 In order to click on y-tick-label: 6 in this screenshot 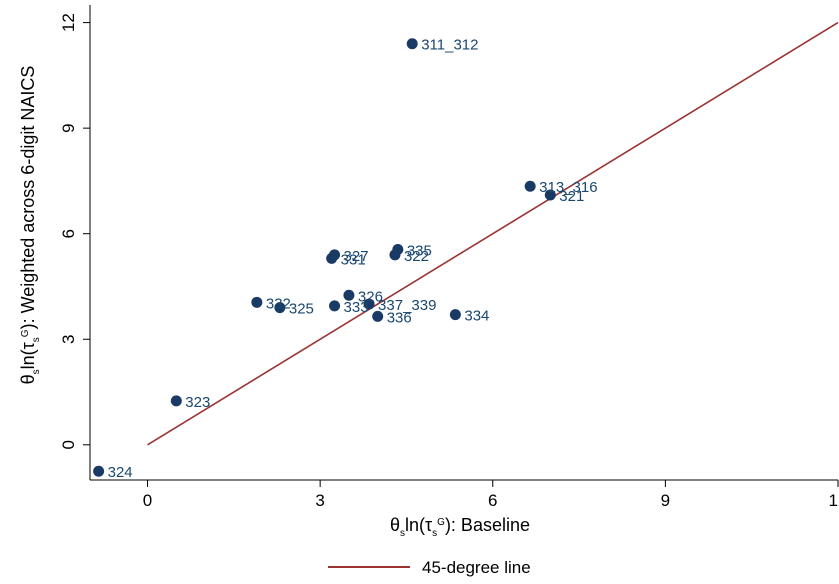, I will do `click(68, 233)`.